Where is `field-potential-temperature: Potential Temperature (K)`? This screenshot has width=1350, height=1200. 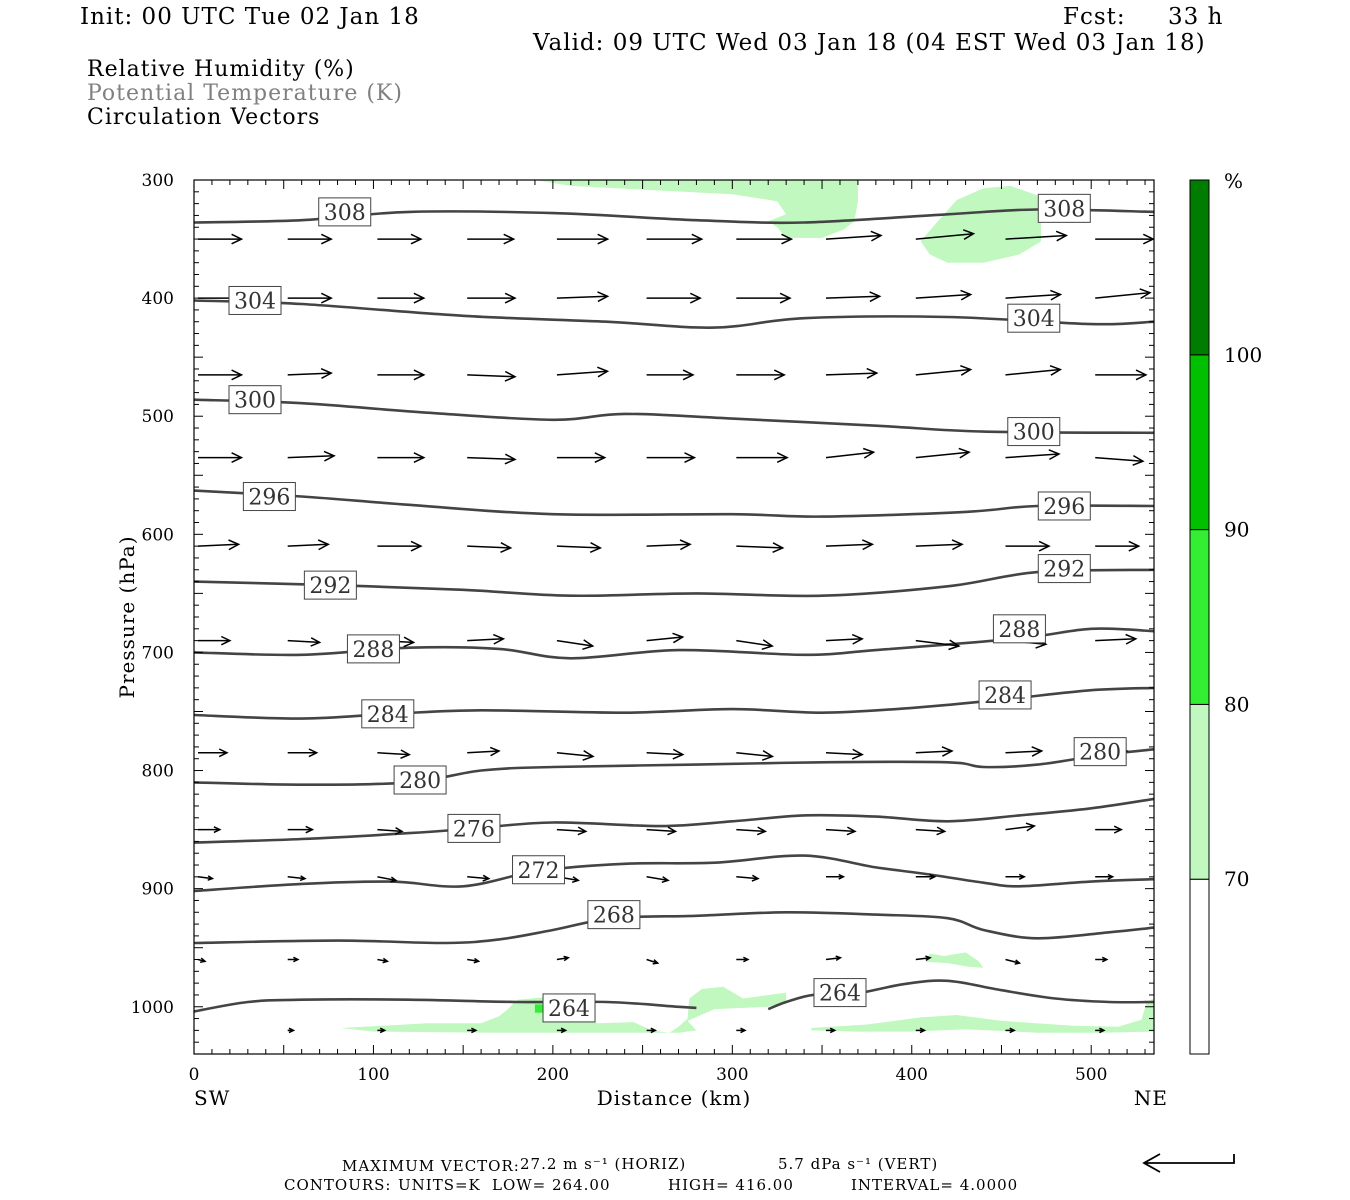 field-potential-temperature: Potential Temperature (K) is located at coordinates (245, 93).